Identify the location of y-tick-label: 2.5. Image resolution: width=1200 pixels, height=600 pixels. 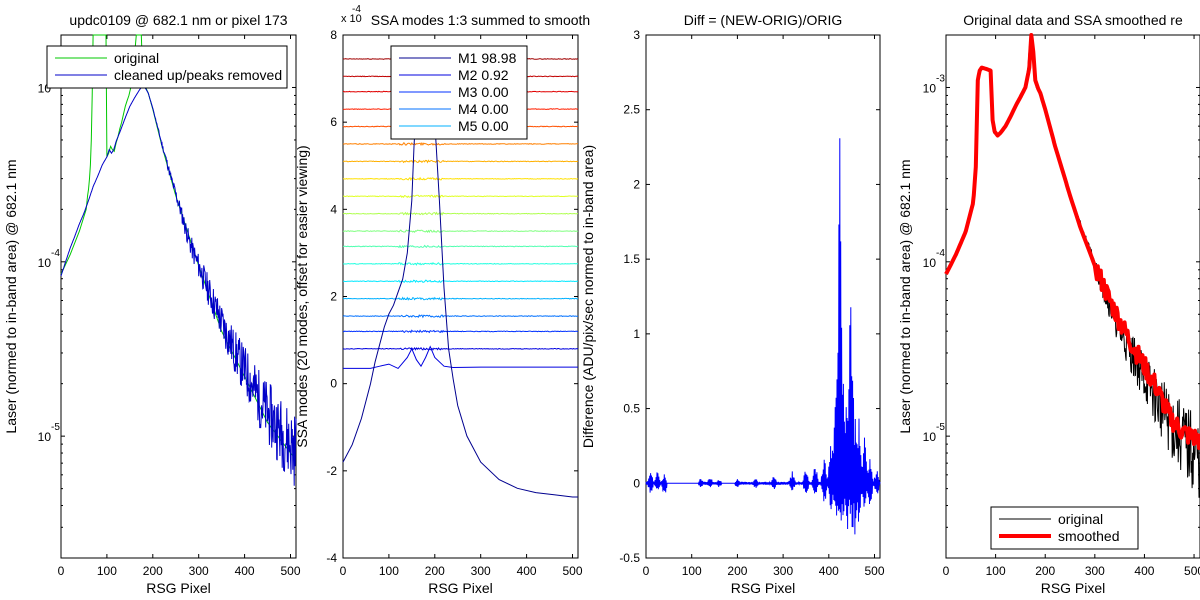
(631, 110).